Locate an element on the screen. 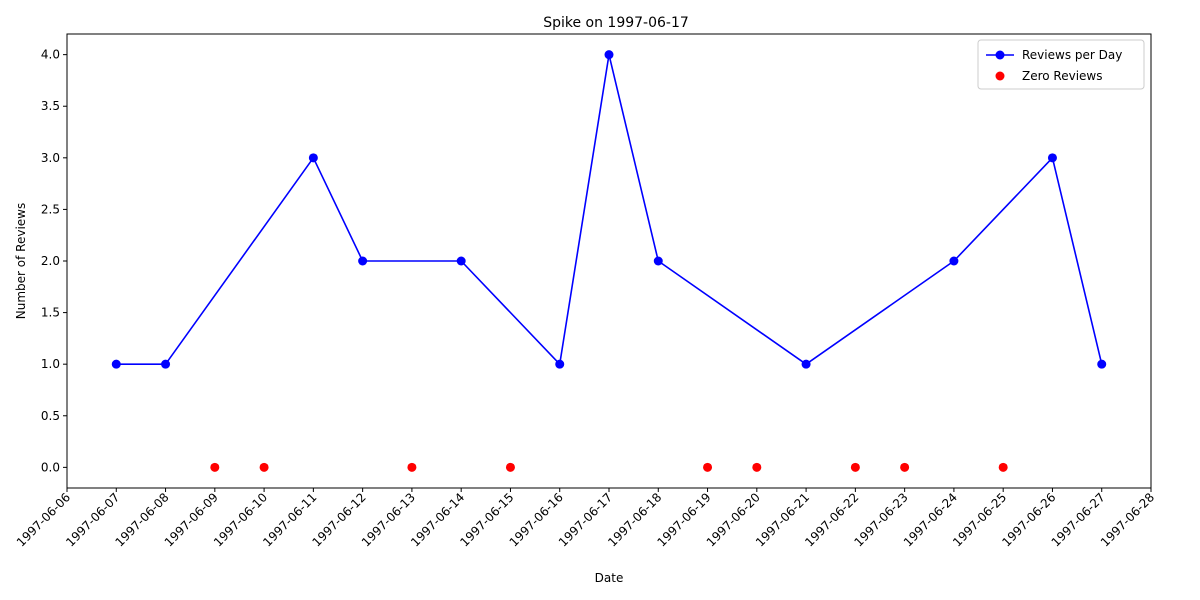 This screenshot has width=1200, height=600. y-tick-label: 3.0 is located at coordinates (50, 158).